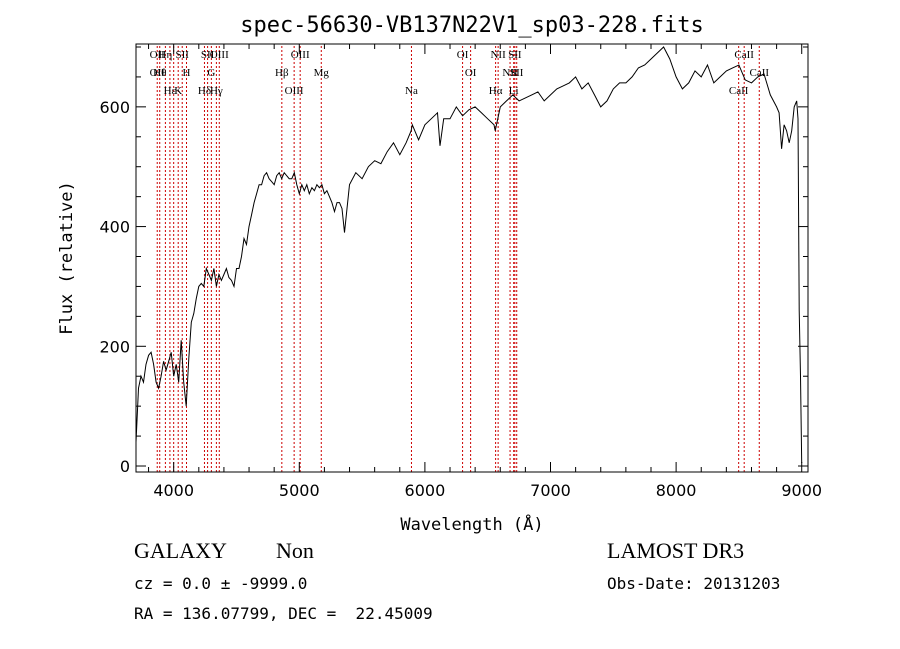 The image size is (900, 649). What do you see at coordinates (180, 550) in the screenshot?
I see `object-type: GALAXY` at bounding box center [180, 550].